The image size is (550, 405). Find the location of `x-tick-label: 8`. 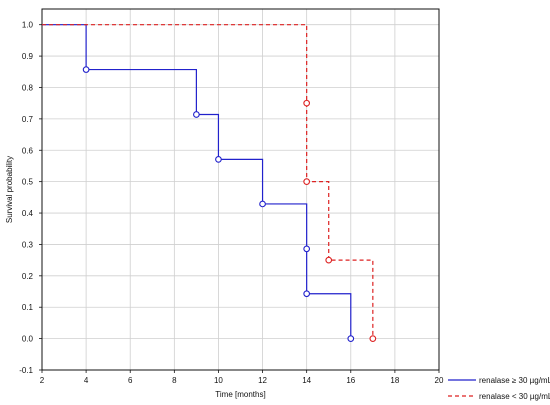

x-tick-label: 8 is located at coordinates (174, 380).